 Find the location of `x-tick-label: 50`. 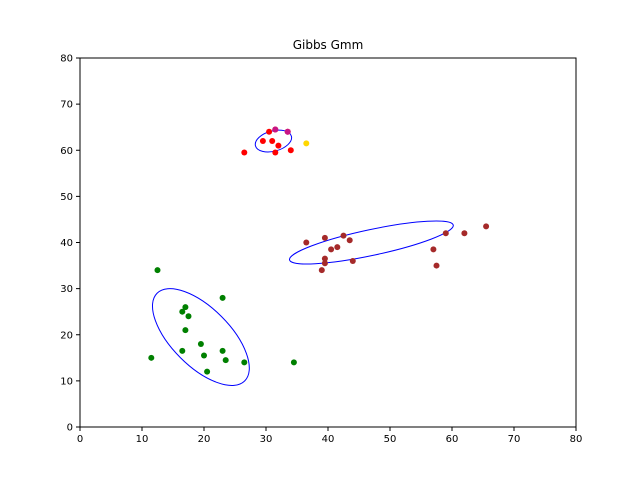

x-tick-label: 50 is located at coordinates (390, 439).